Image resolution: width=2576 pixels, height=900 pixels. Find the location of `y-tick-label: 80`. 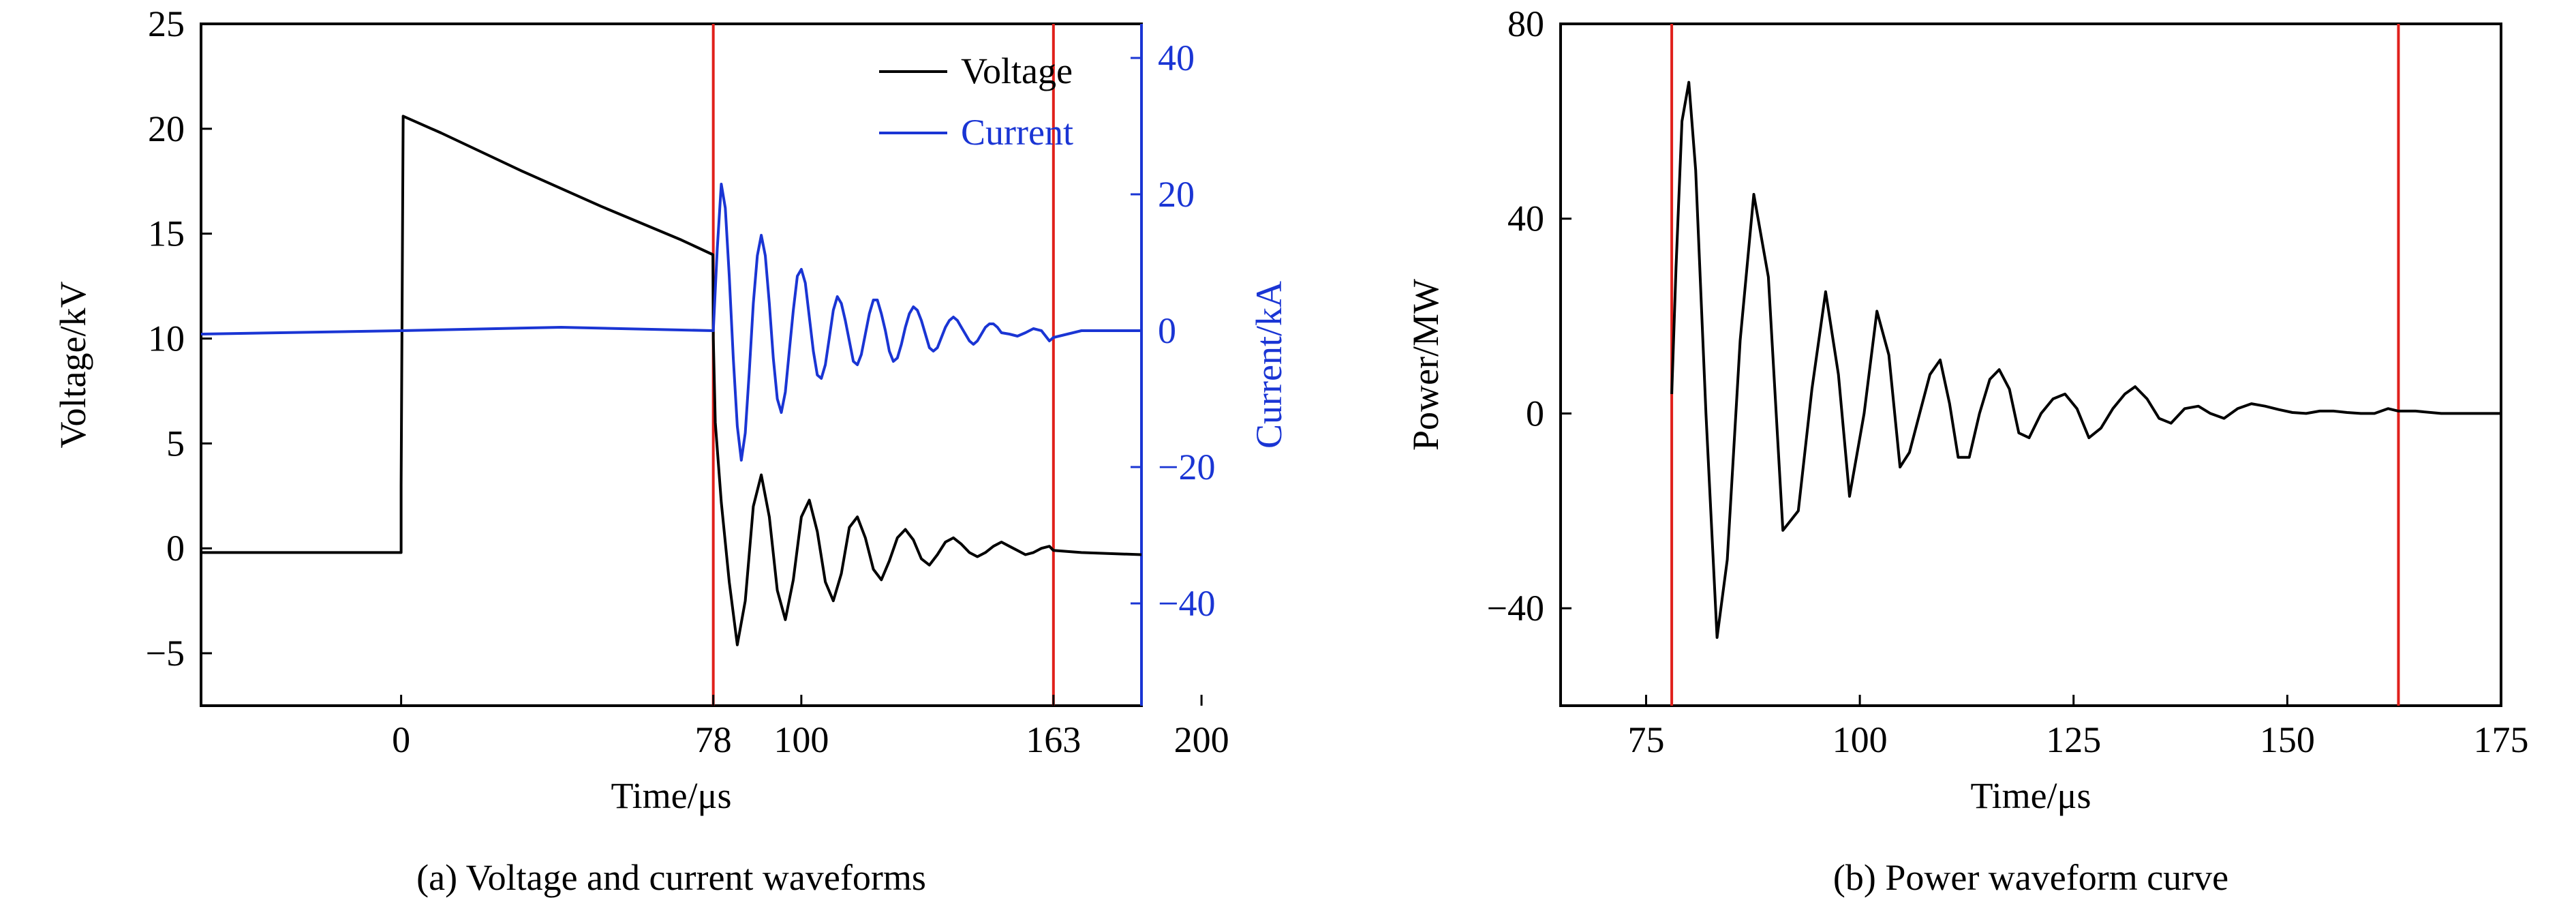

y-tick-label: 80 is located at coordinates (1526, 23).